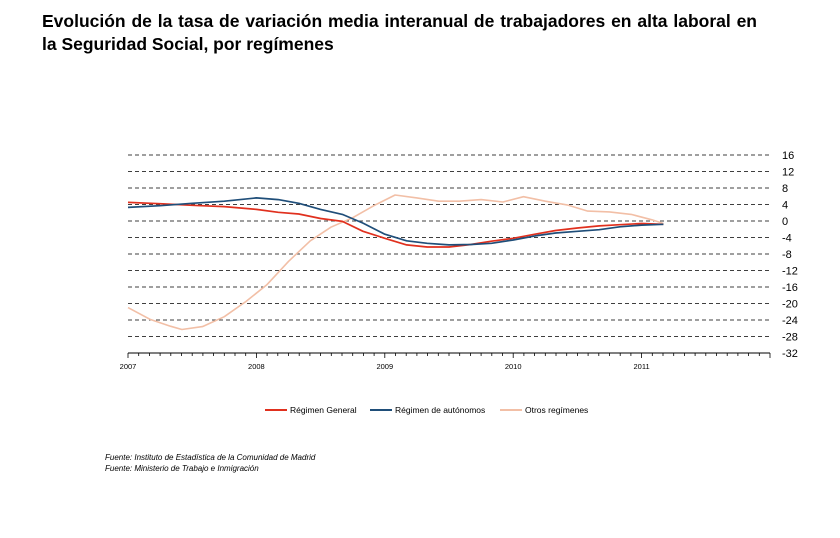  Describe the element at coordinates (642, 366) in the screenshot. I see `x-tick-label: 2011` at that location.